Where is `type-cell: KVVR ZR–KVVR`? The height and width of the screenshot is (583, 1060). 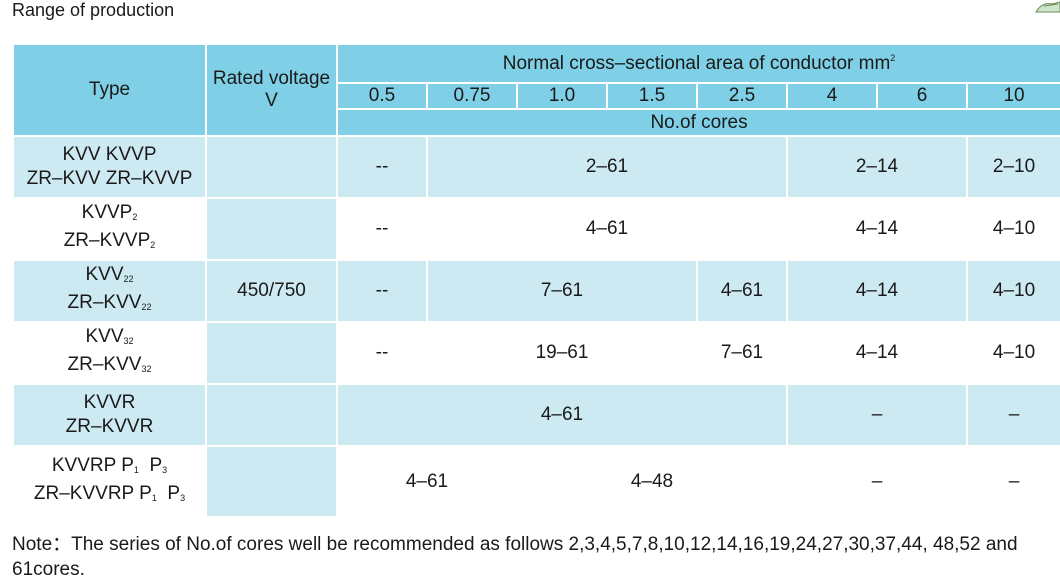
type-cell: KVVR ZR–KVVR is located at coordinates (109, 415).